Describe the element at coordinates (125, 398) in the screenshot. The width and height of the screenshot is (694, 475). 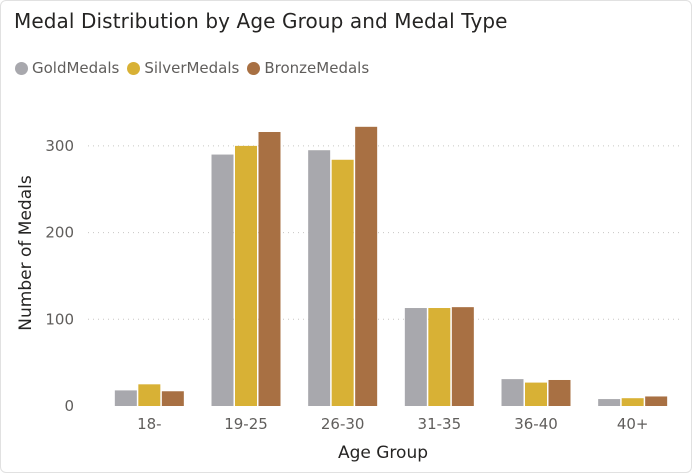
I see `bar-goldmedals-18-` at that location.